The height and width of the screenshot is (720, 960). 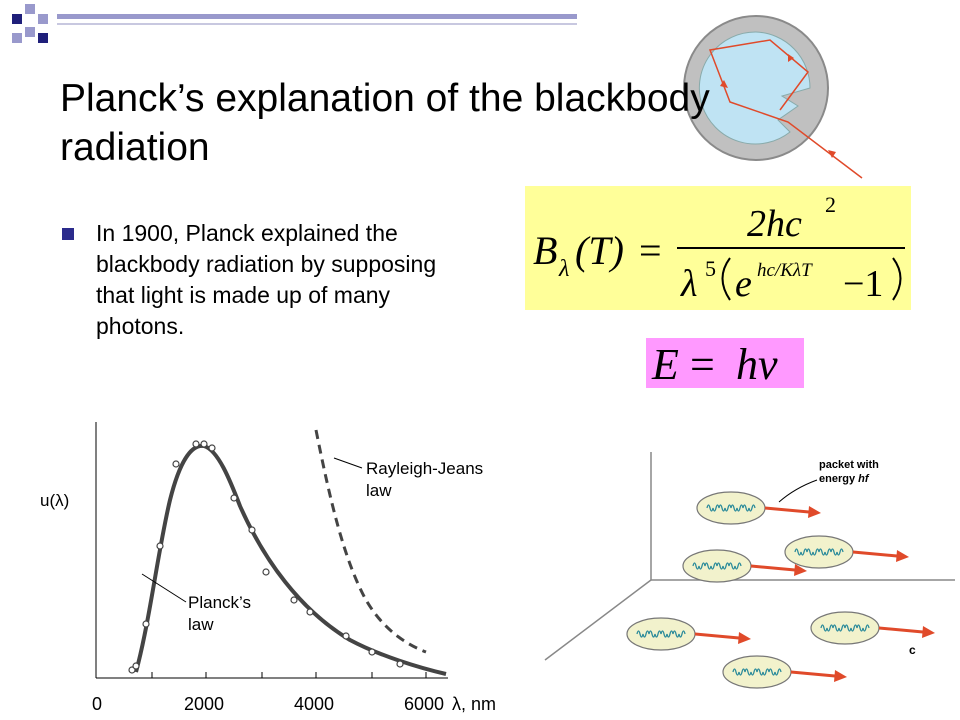 I want to click on planck-label-1: Planck’s, so click(x=219, y=602).